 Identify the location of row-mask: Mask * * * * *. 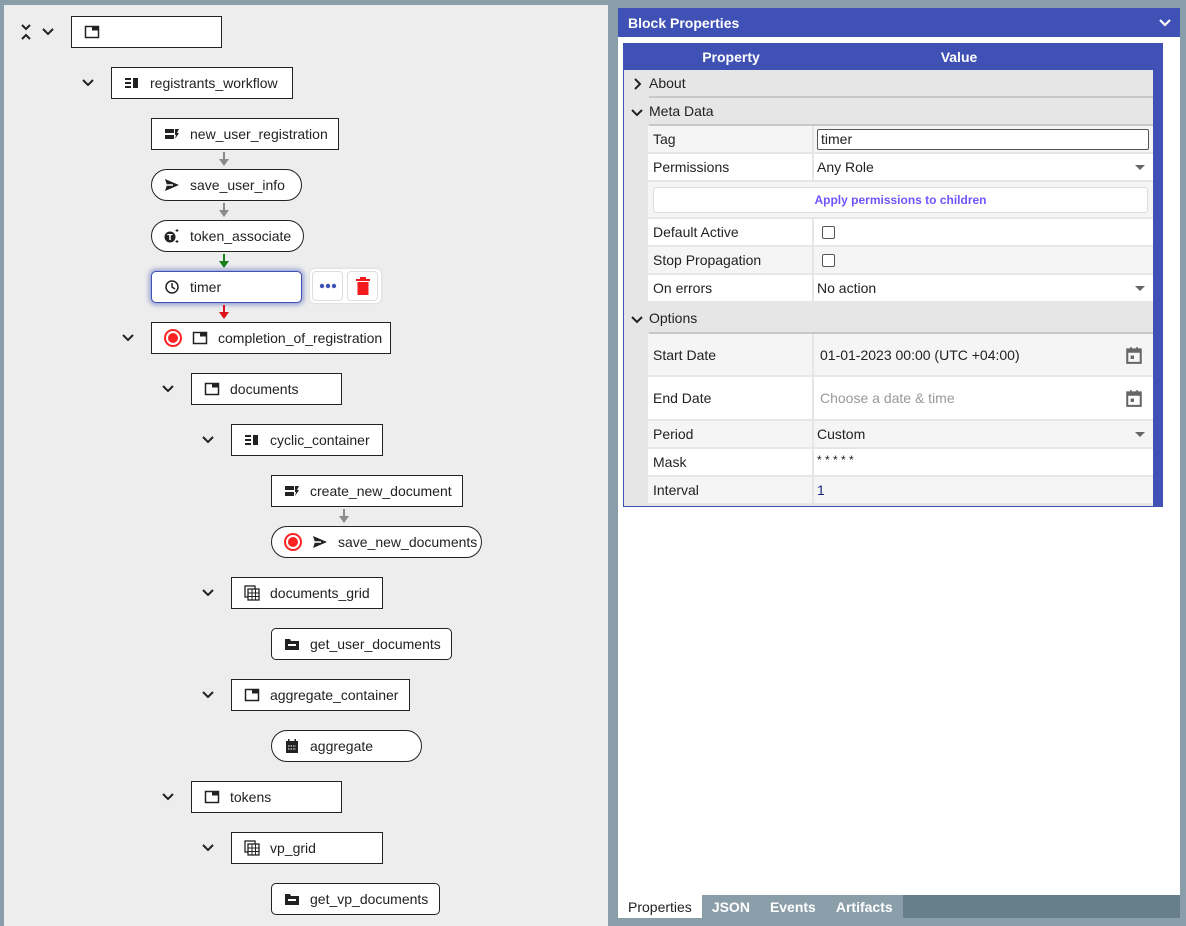
(900, 463).